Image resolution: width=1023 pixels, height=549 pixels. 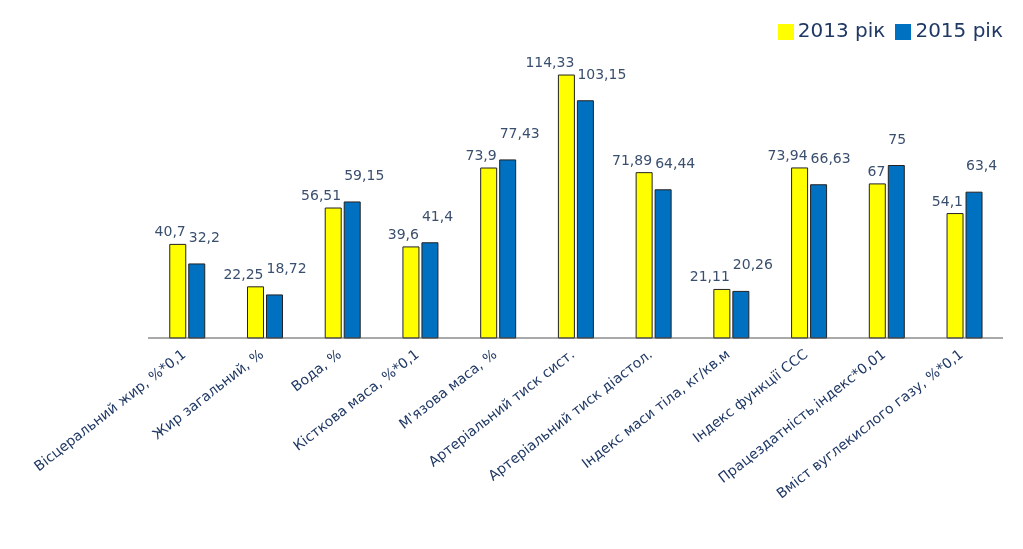 I want to click on data-label: 22,25, so click(x=243, y=273).